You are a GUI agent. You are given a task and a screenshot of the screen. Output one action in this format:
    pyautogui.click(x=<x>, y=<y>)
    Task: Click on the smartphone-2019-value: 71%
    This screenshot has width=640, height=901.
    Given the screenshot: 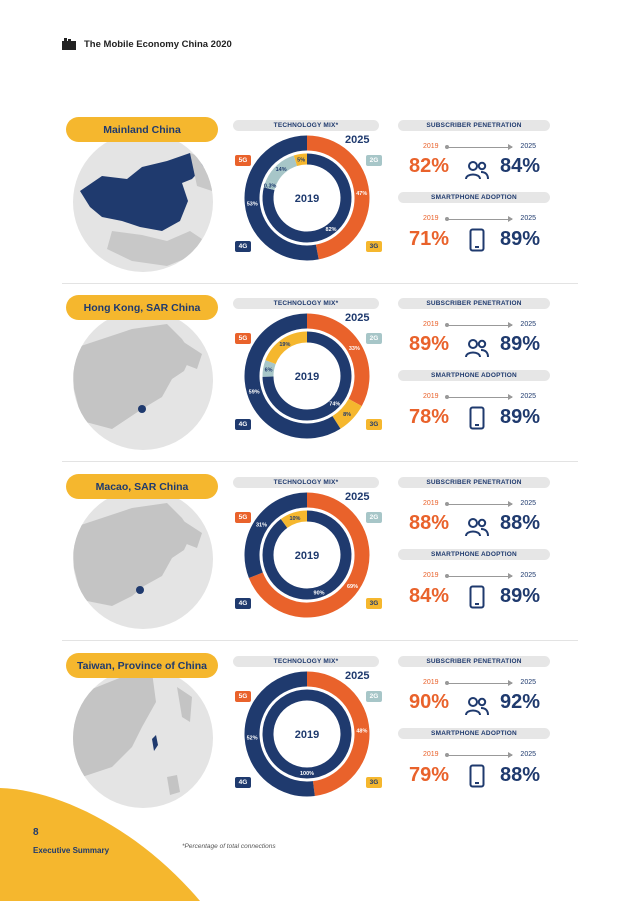 What is the action you would take?
    pyautogui.click(x=429, y=239)
    